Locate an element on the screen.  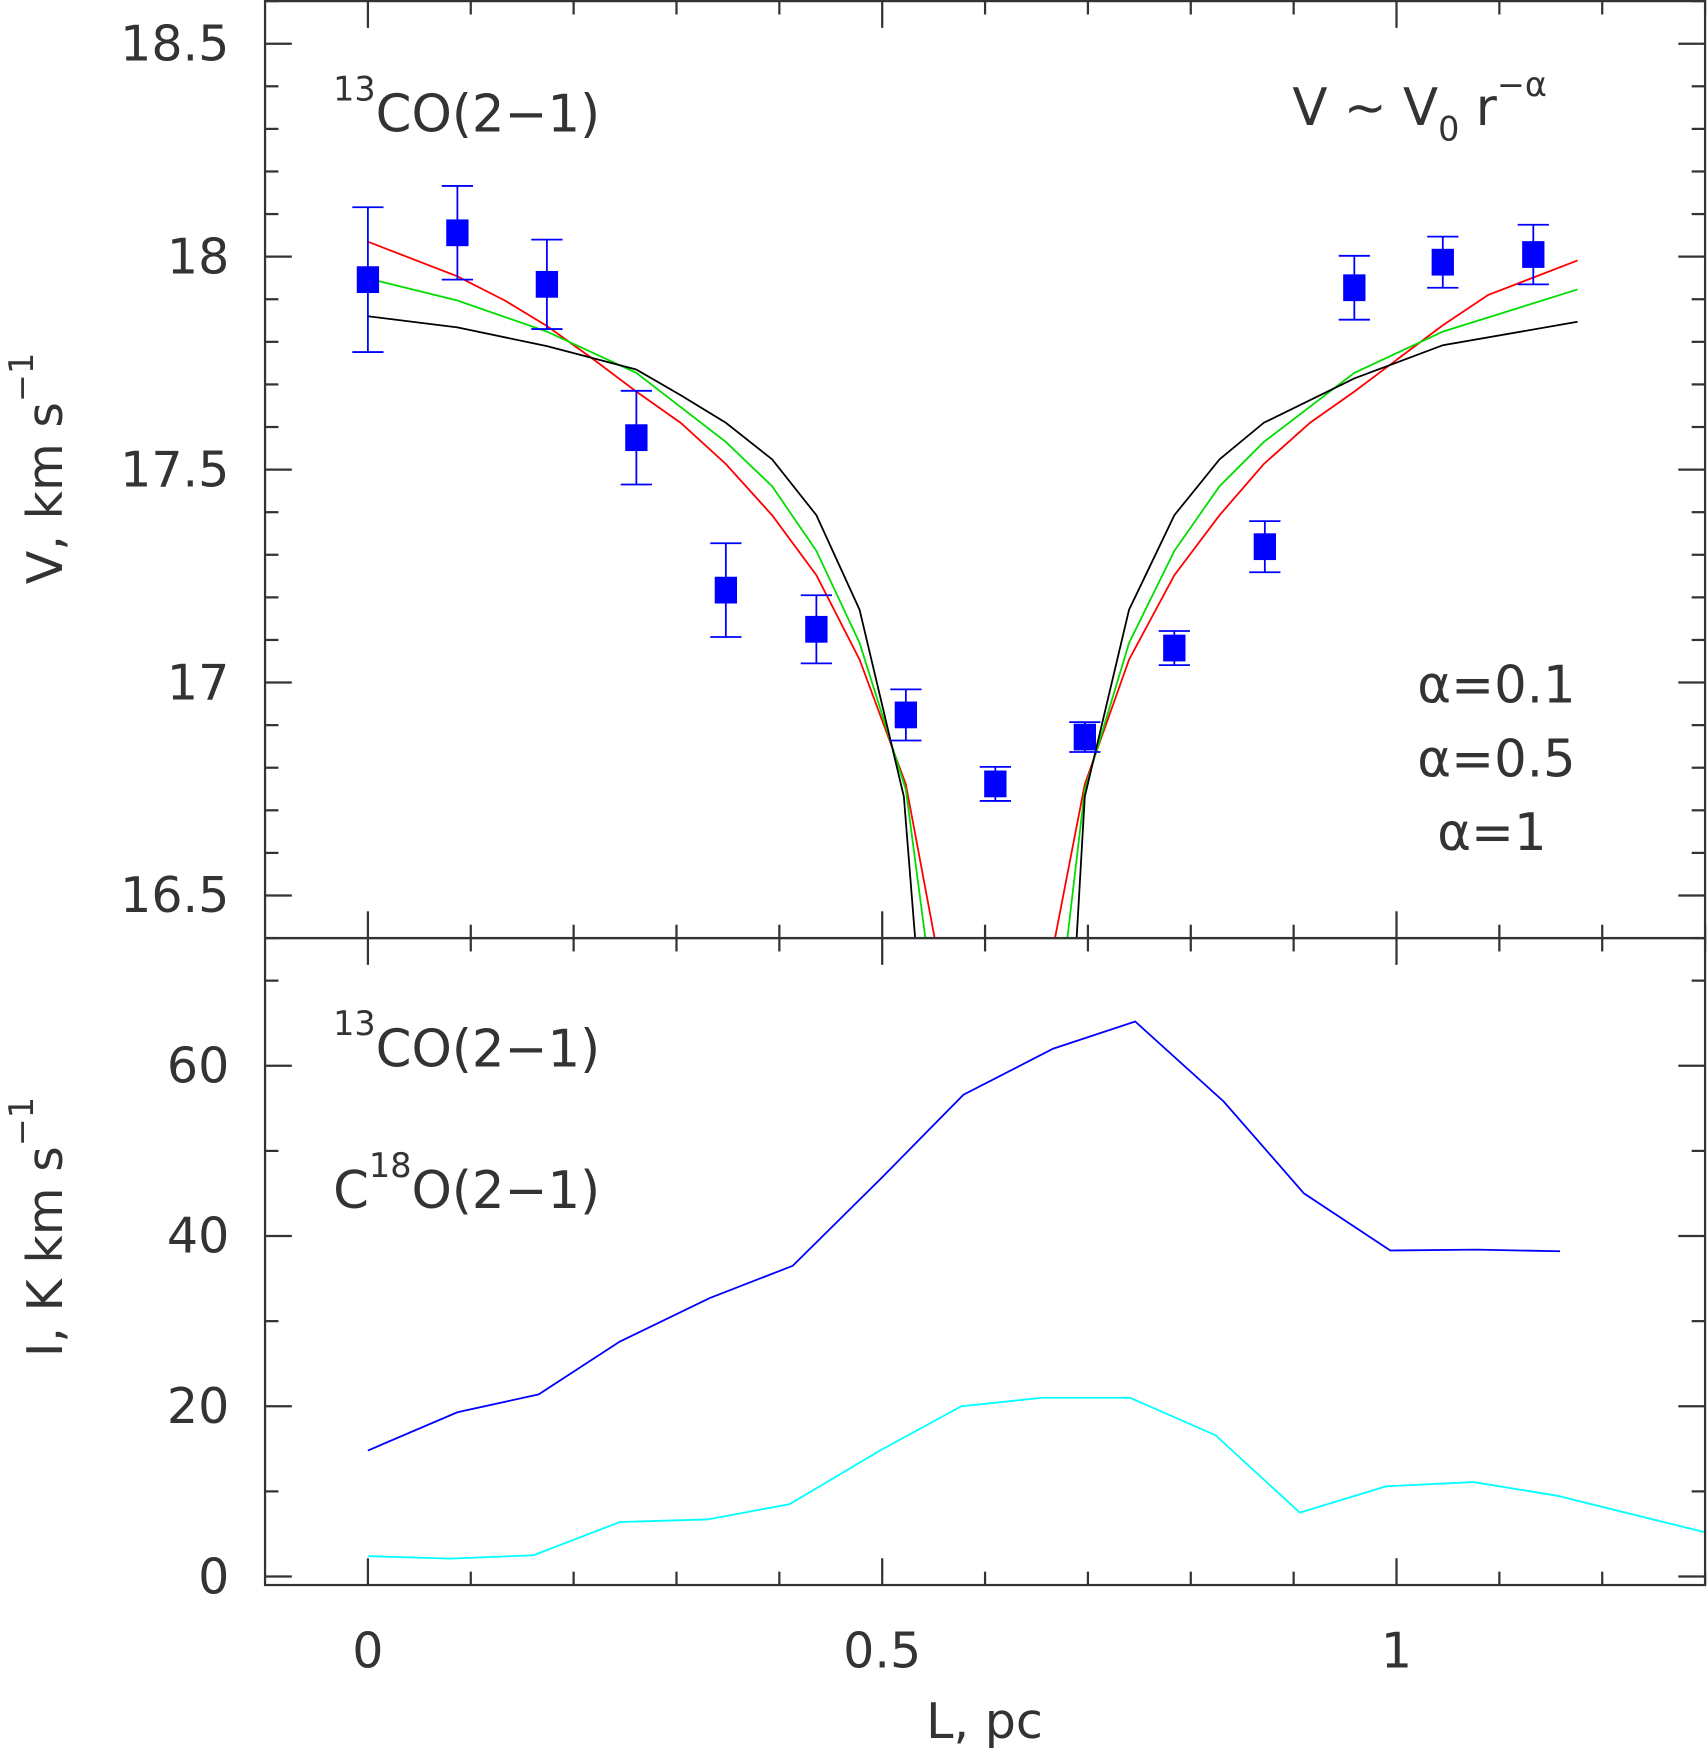
top-y-axis-label: V, km s−1 is located at coordinates (38, 468).